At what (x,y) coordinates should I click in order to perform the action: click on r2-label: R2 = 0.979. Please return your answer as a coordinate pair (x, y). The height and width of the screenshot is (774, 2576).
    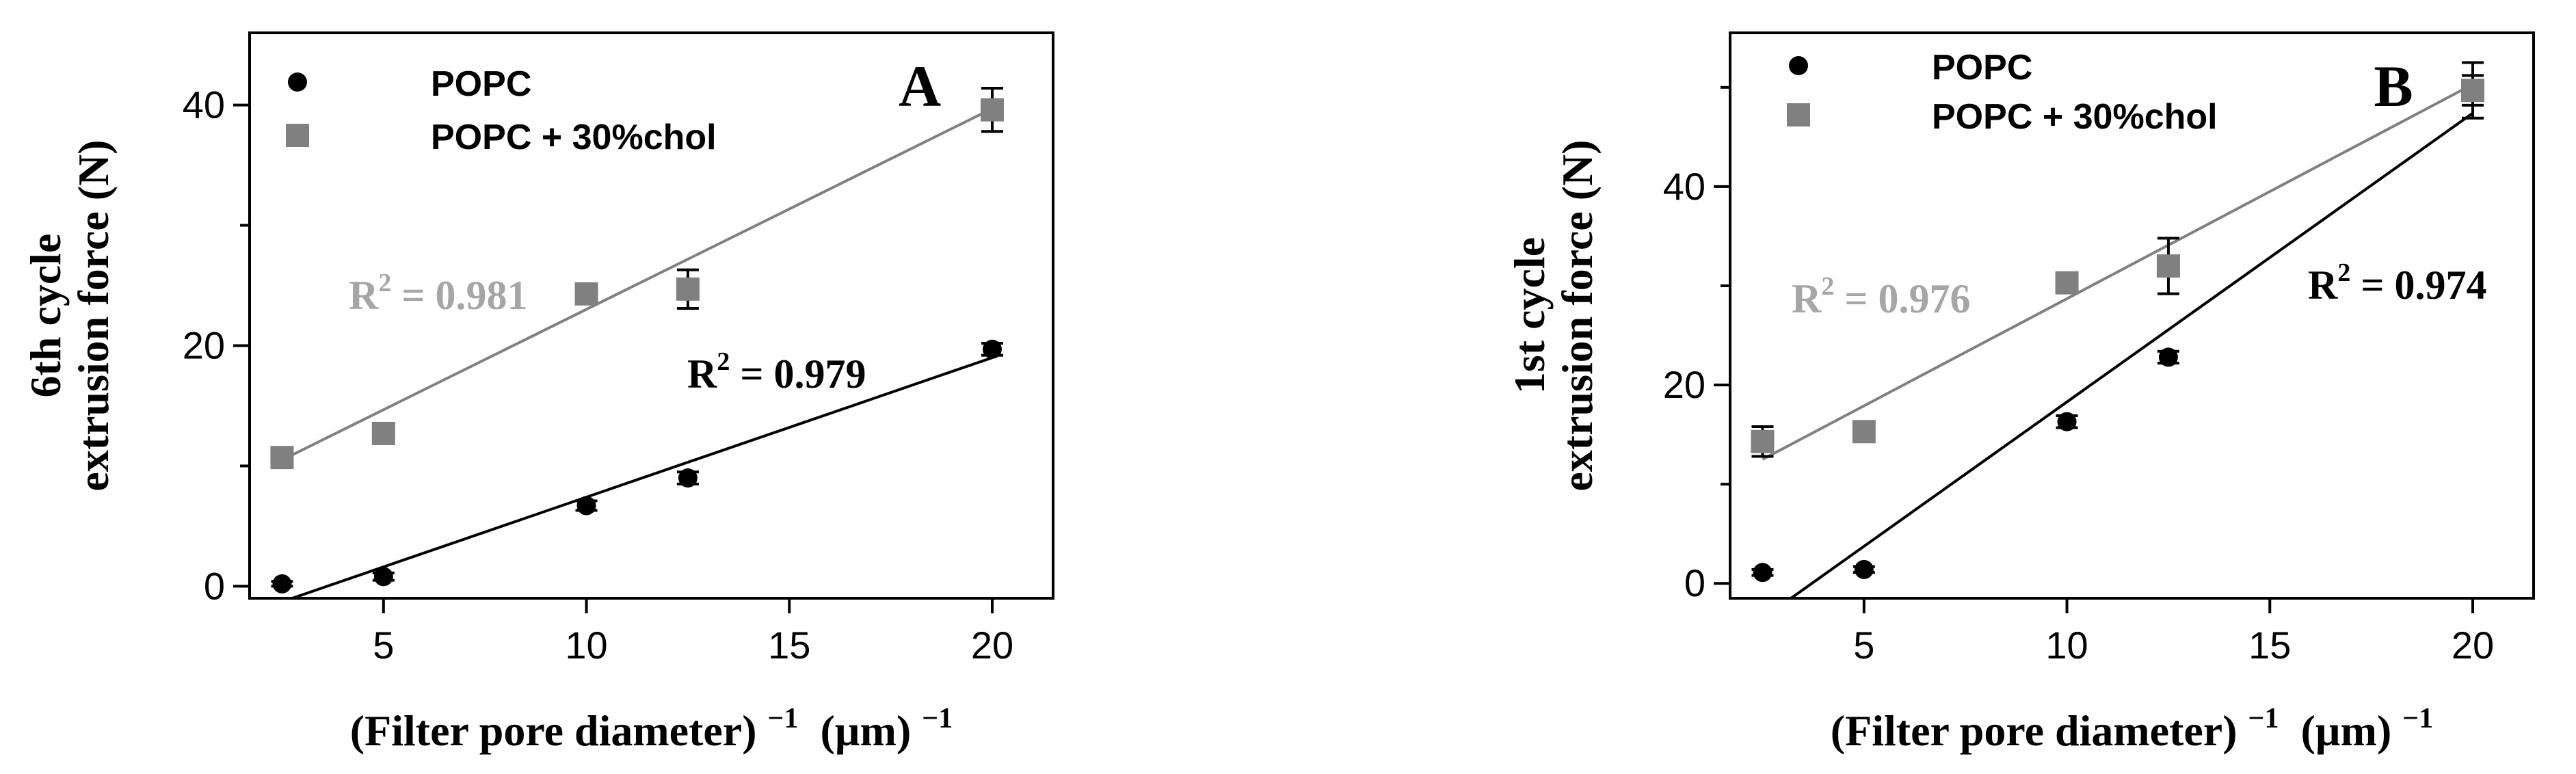
    Looking at the image, I should click on (776, 372).